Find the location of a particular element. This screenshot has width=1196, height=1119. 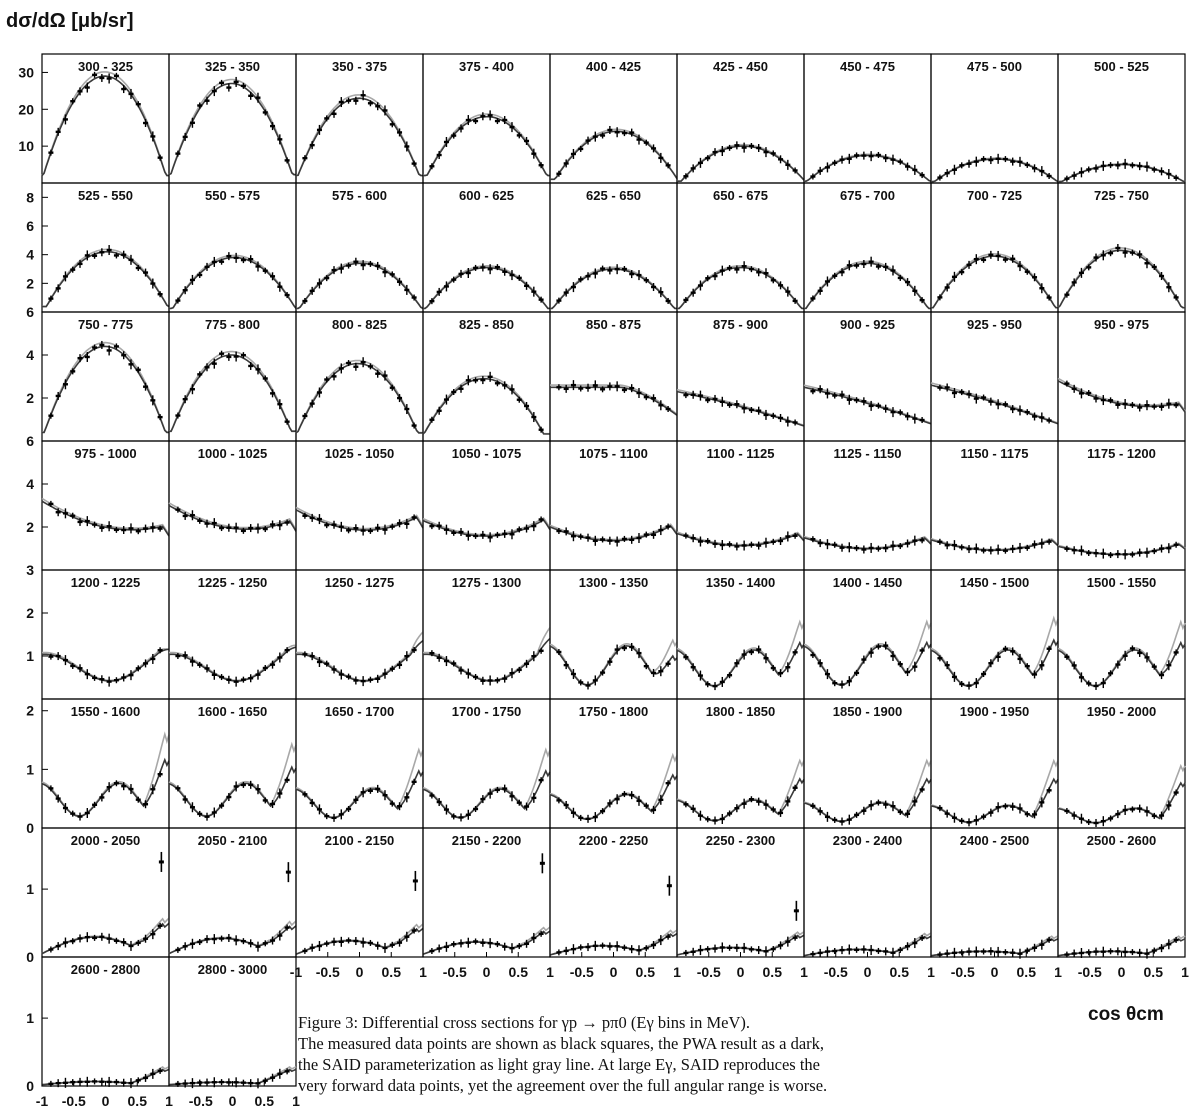

panel-label: 900 - 925 is located at coordinates (867, 324).